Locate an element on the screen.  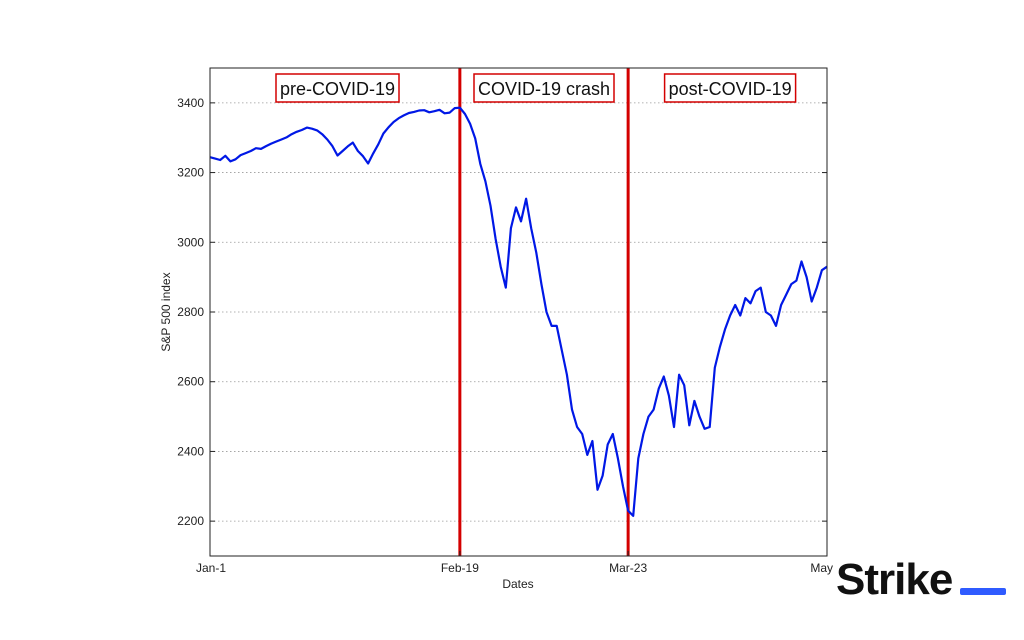
annotation-label: post-COVID-19 is located at coordinates (730, 89).